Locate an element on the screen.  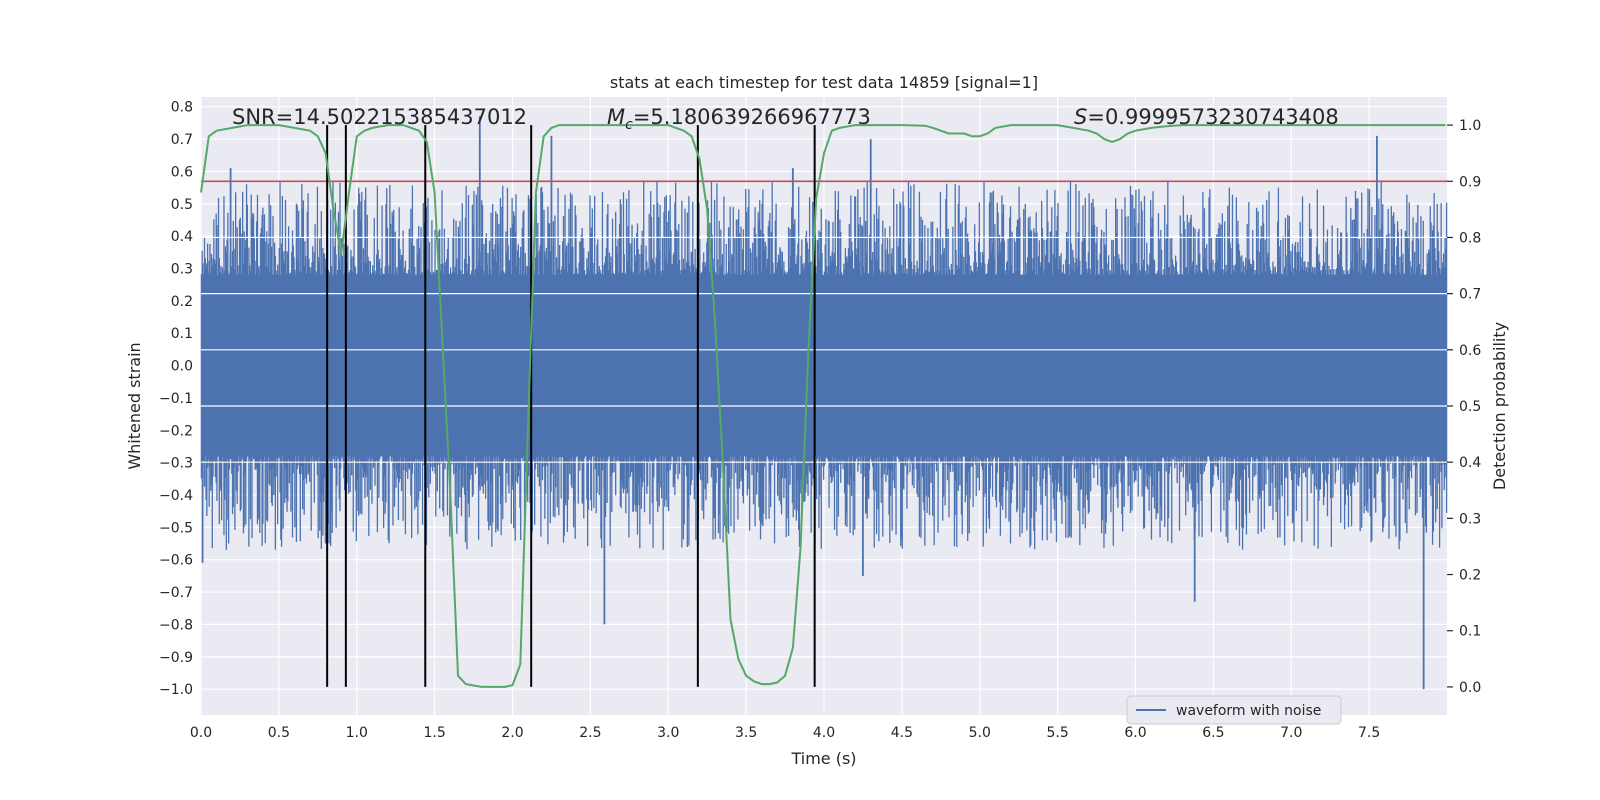
y-axis-label-left: Whitened strain is located at coordinates (134, 405).